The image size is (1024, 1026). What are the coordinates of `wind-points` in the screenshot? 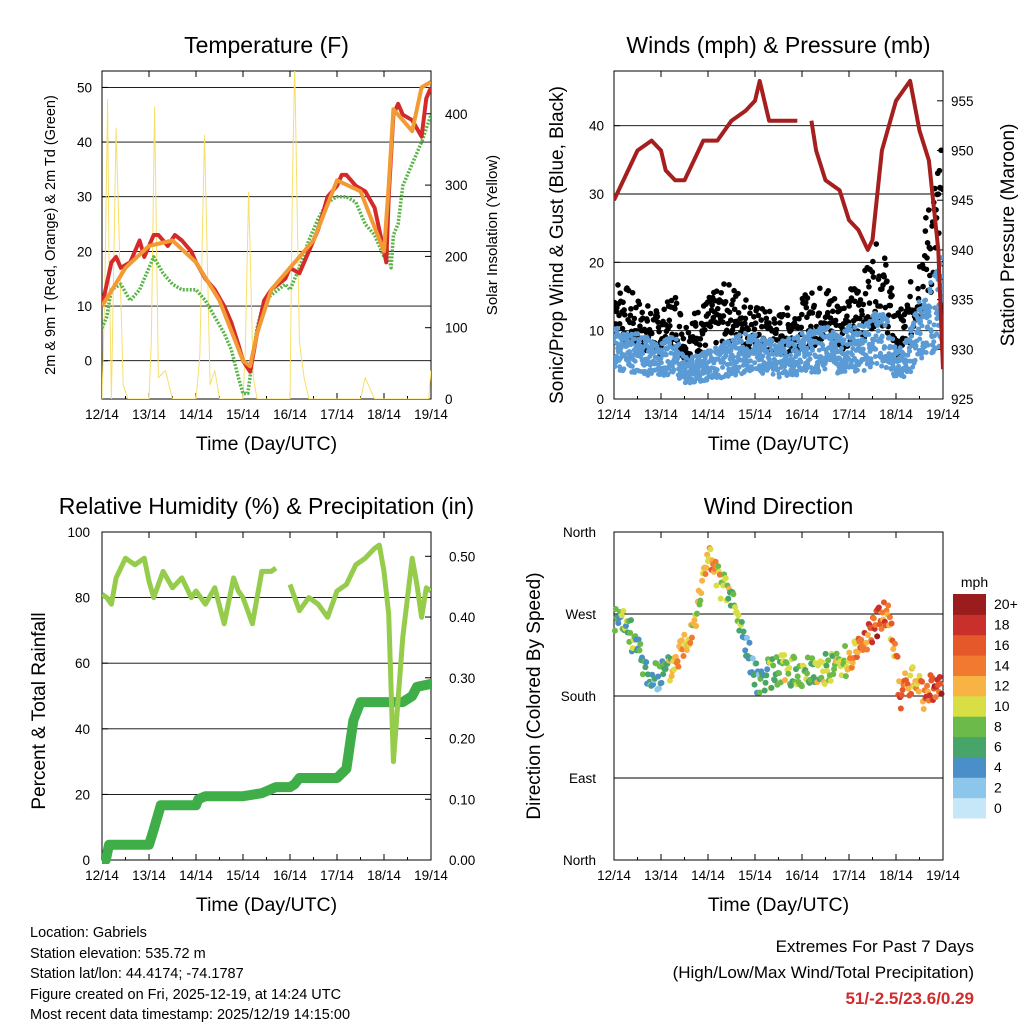 It's located at (778, 320).